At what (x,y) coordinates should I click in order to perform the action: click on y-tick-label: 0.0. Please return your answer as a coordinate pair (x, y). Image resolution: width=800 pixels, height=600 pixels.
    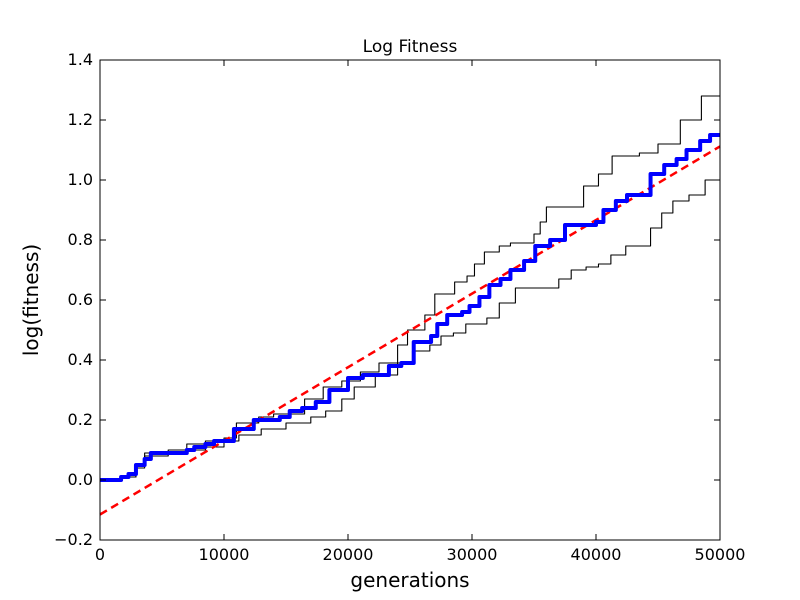
    Looking at the image, I should click on (80, 479).